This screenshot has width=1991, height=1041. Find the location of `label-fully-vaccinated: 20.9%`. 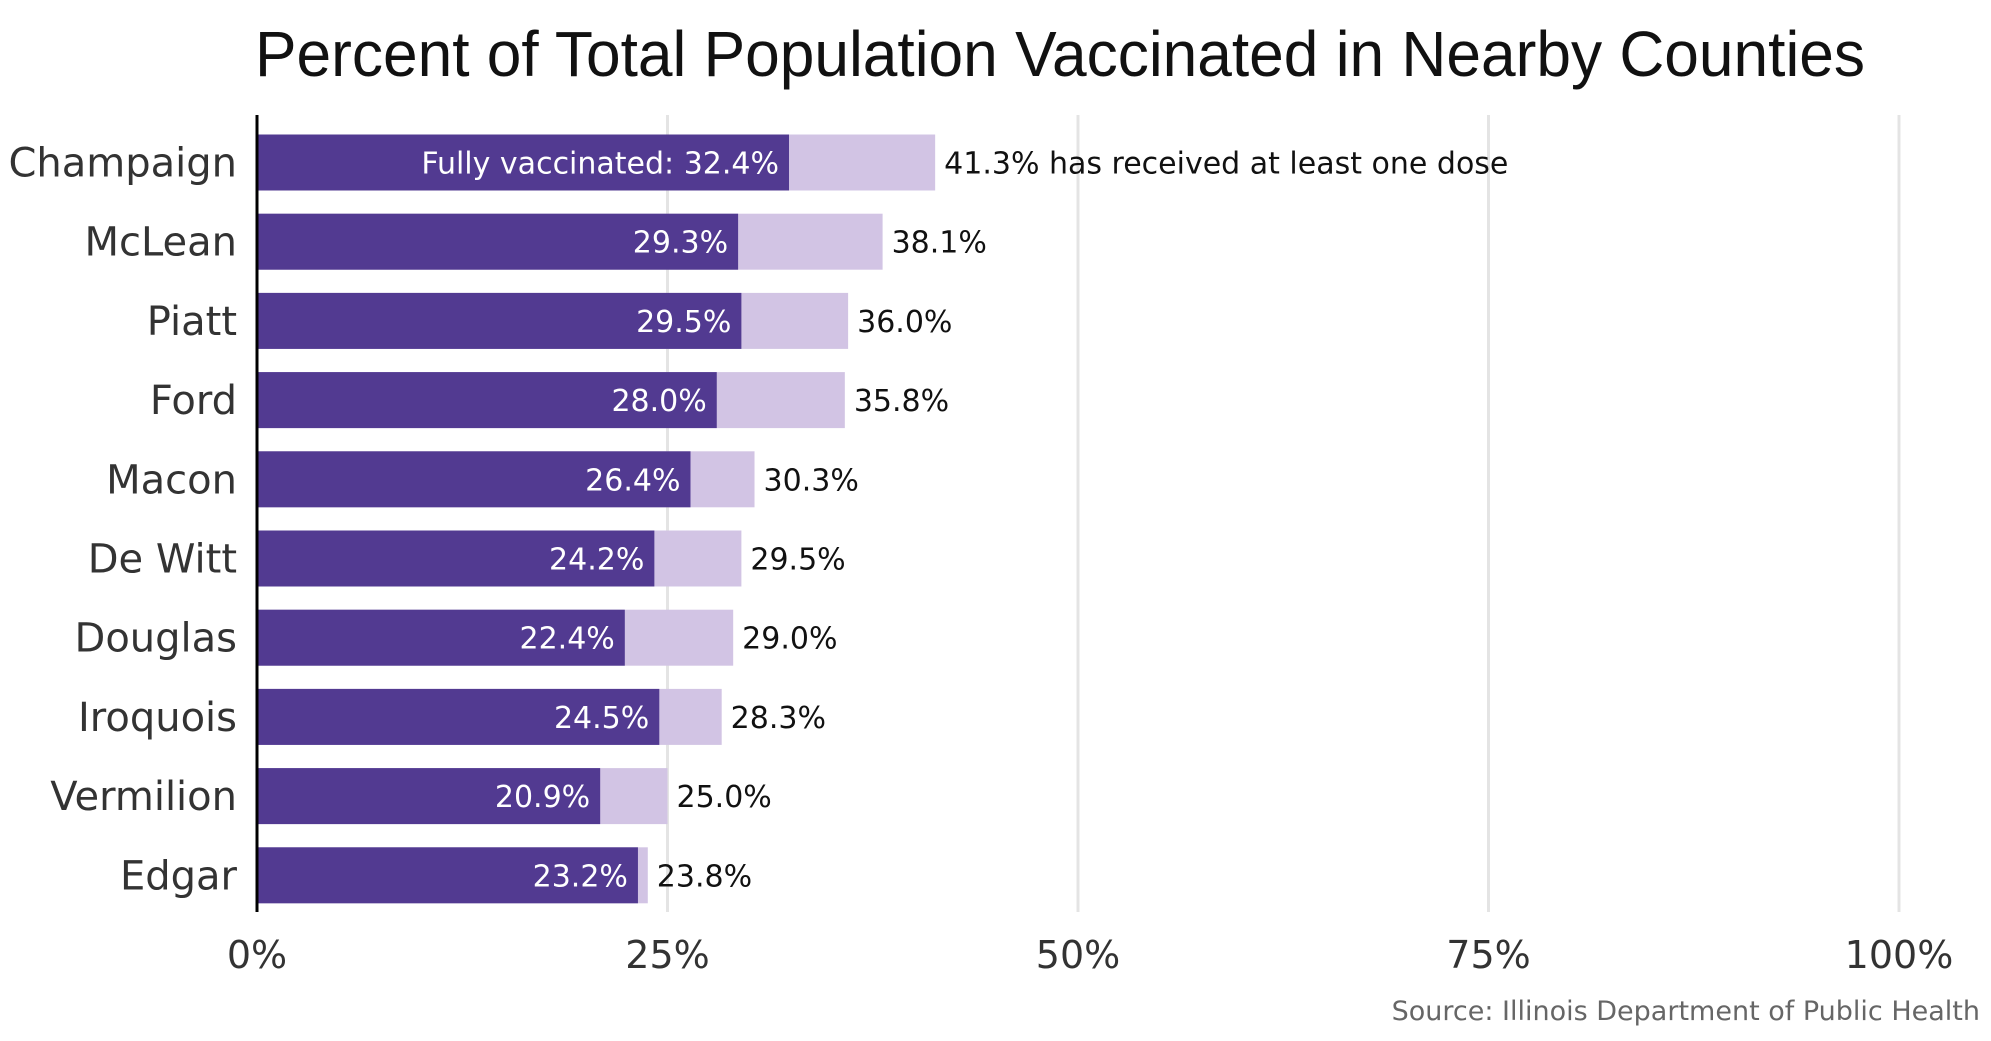

label-fully-vaccinated: 20.9% is located at coordinates (542, 797).